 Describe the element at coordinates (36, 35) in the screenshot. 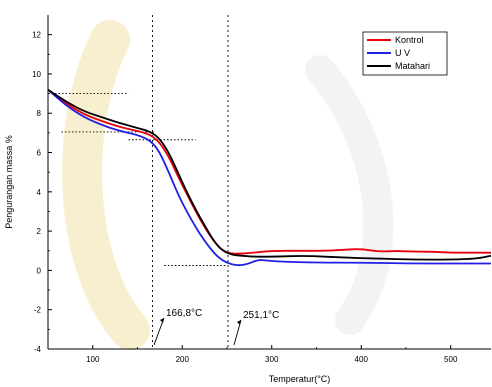

I see `y-tick-label-8: 12` at that location.